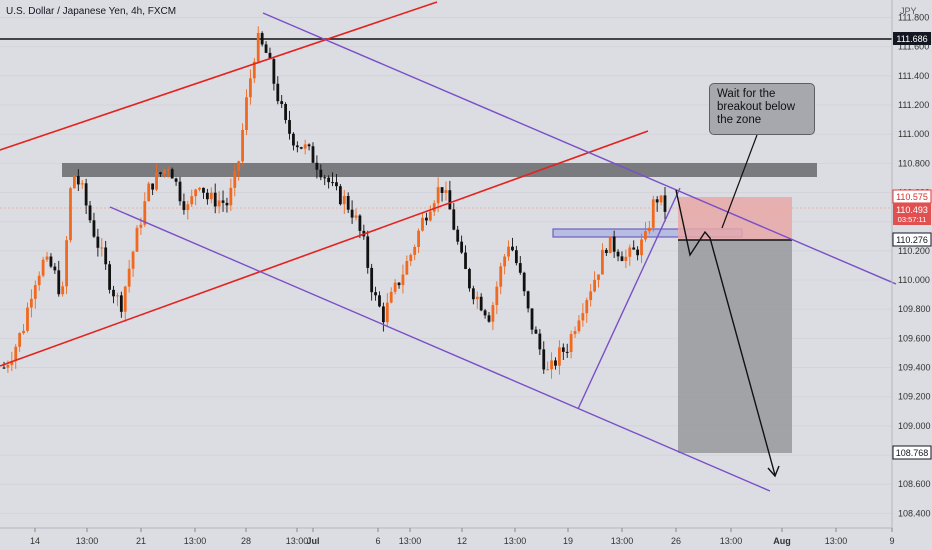 Image resolution: width=932 pixels, height=550 pixels. Describe the element at coordinates (629, 298) in the screenshot. I see `ascending-trendline` at that location.